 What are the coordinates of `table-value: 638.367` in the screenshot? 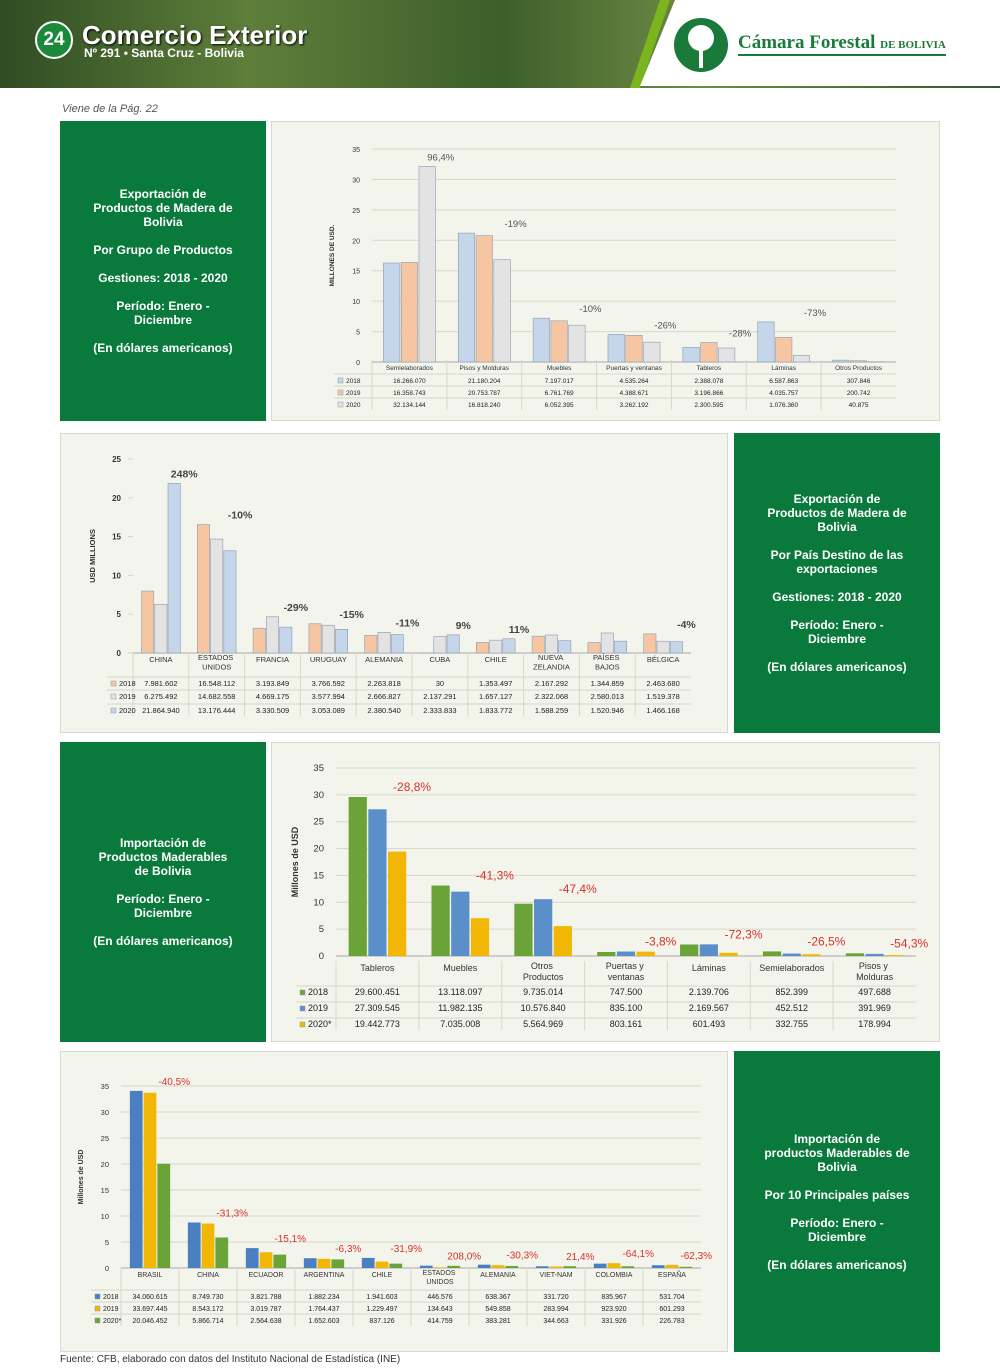 It's located at (497, 1297).